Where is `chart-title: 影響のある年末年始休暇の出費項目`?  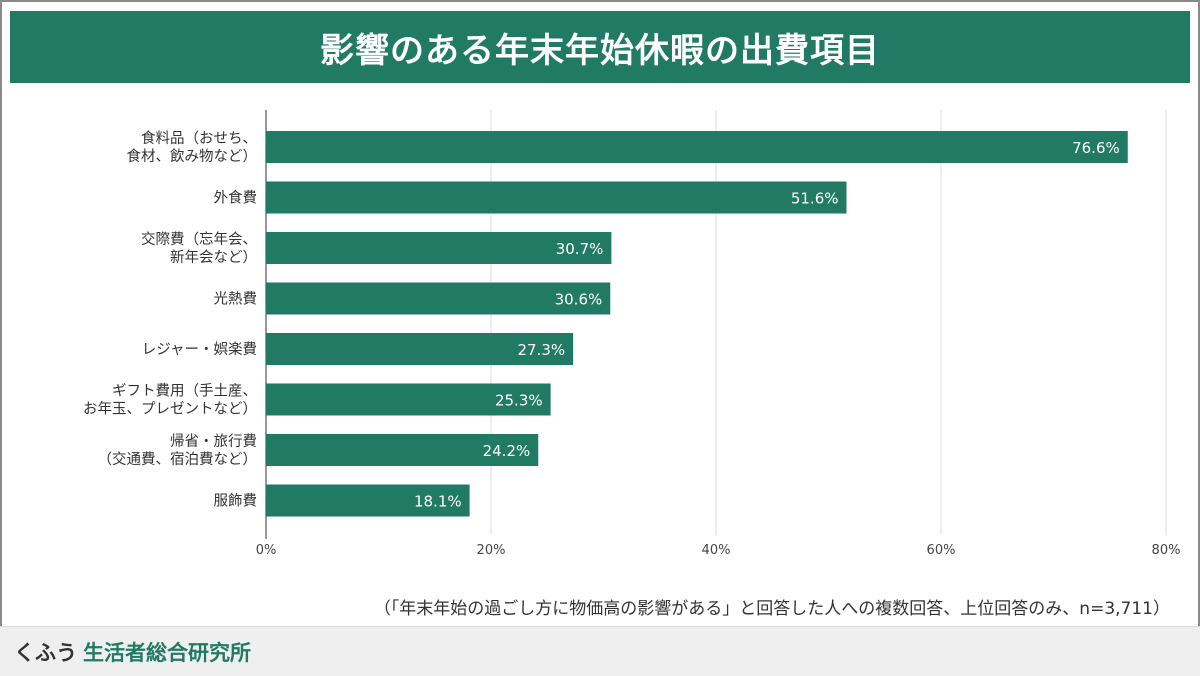 chart-title: 影響のある年末年始休暇の出費項目 is located at coordinates (600, 50).